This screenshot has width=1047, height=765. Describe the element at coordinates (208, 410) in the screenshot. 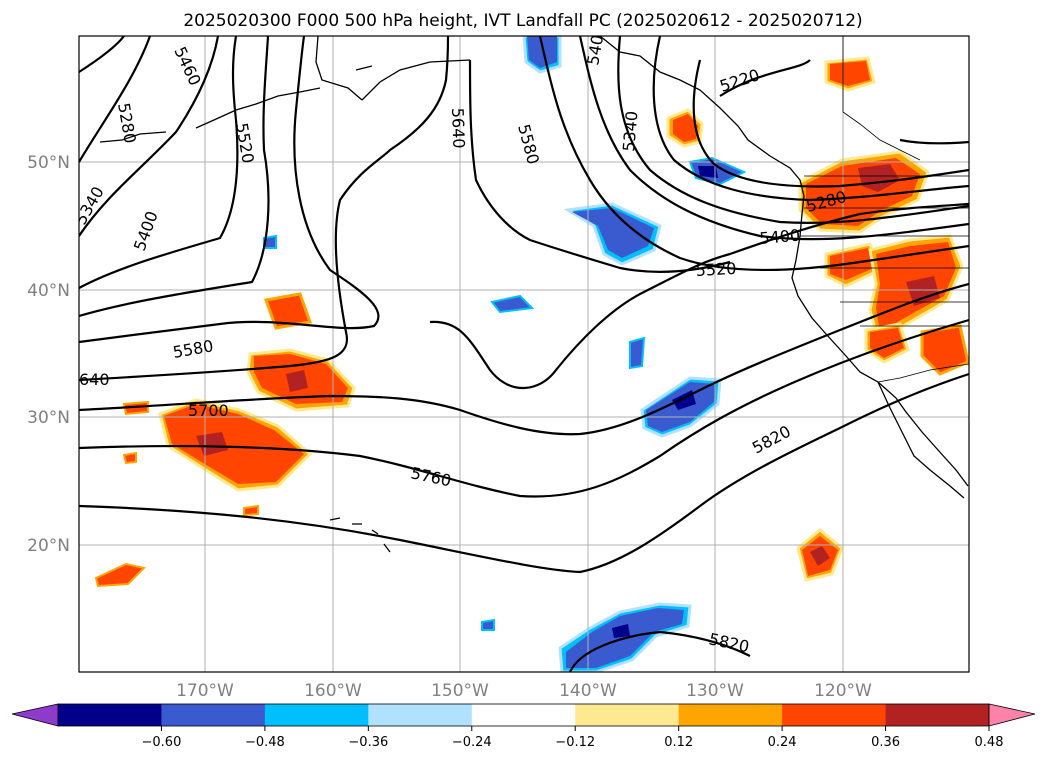

I see `contour-label: 5700` at that location.